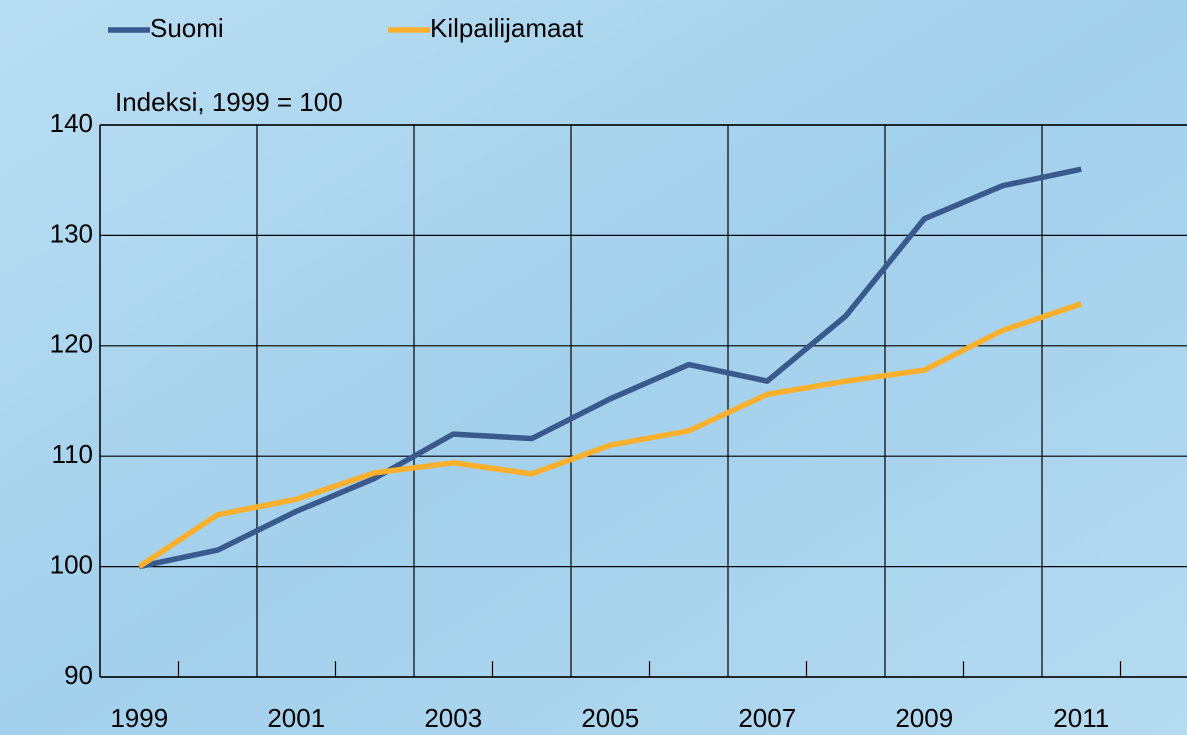 The width and height of the screenshot is (1187, 735). What do you see at coordinates (507, 28) in the screenshot?
I see `legend-label: Kilpailijamaat` at bounding box center [507, 28].